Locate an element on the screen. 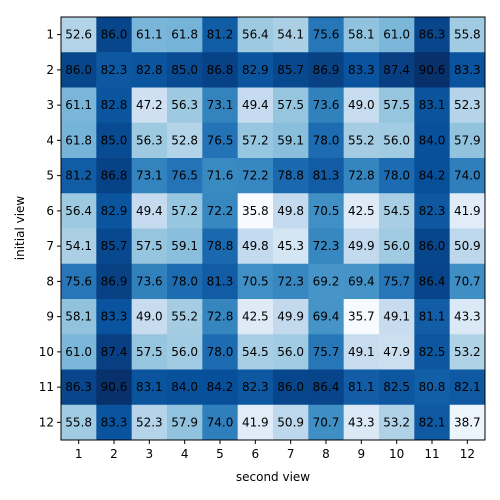  cell-value-label: 52.8 is located at coordinates (184, 140).